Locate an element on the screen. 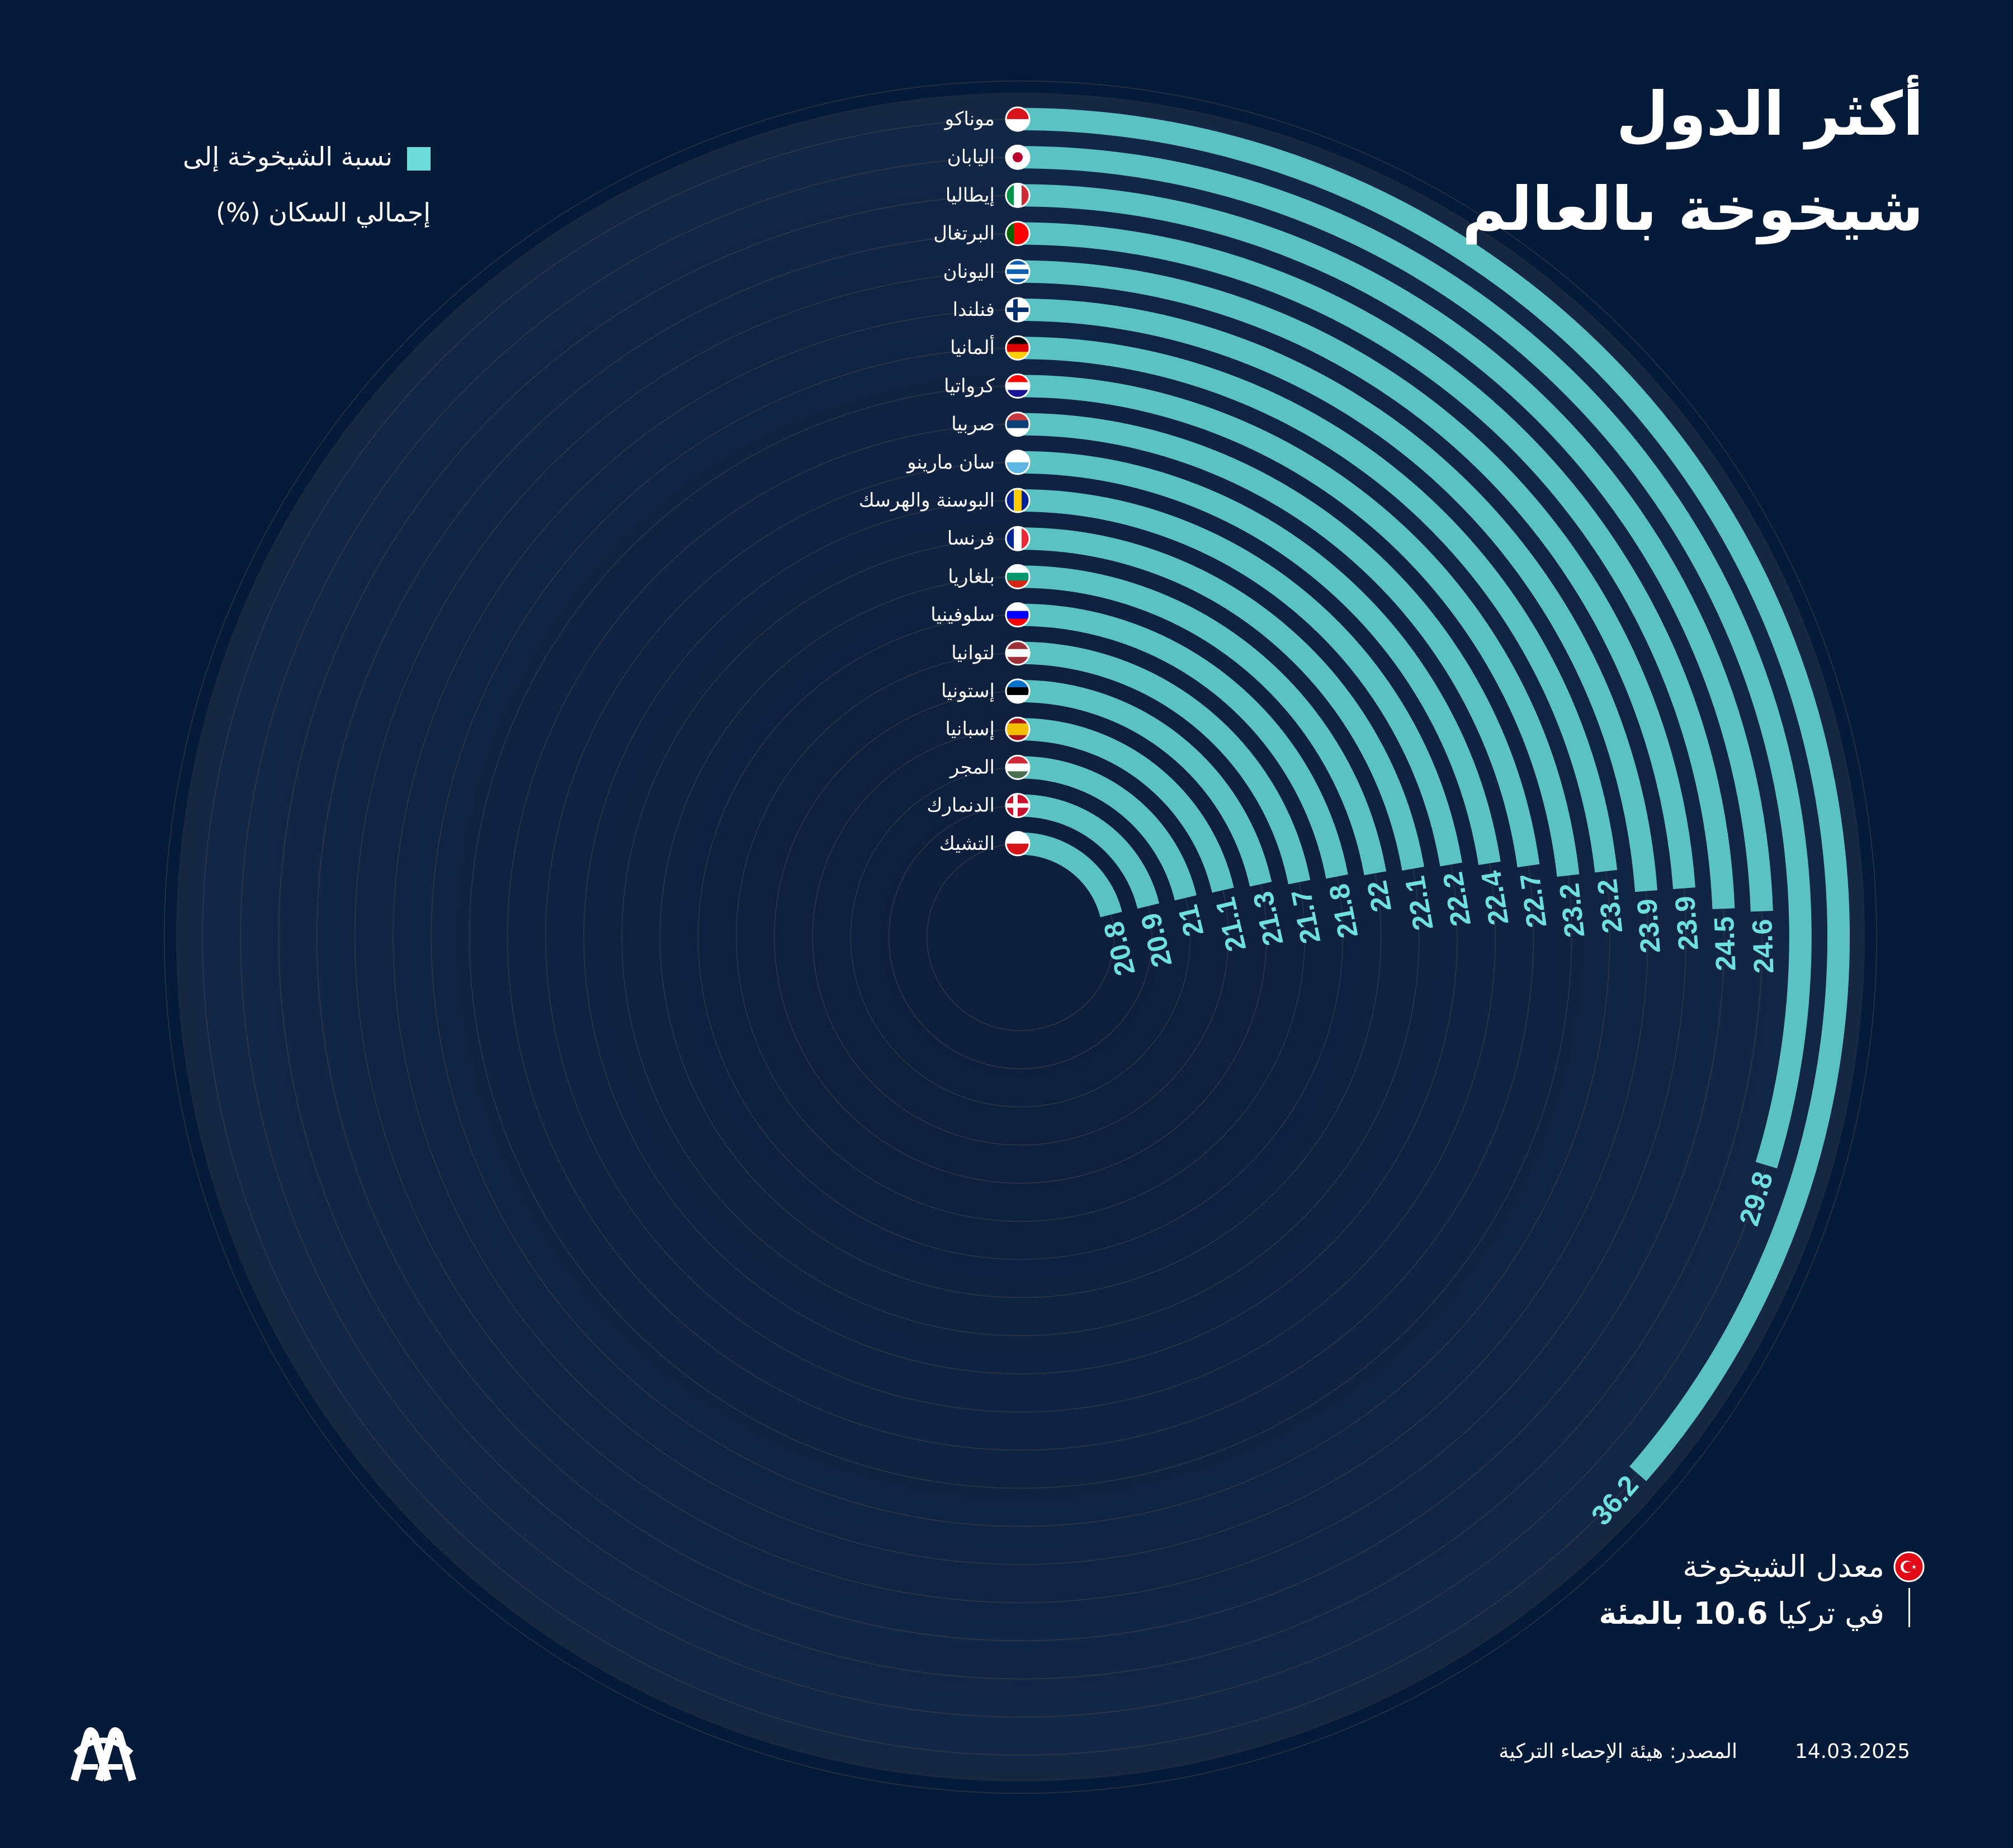 The width and height of the screenshot is (2013, 1848). country-name: التشيك is located at coordinates (967, 844).